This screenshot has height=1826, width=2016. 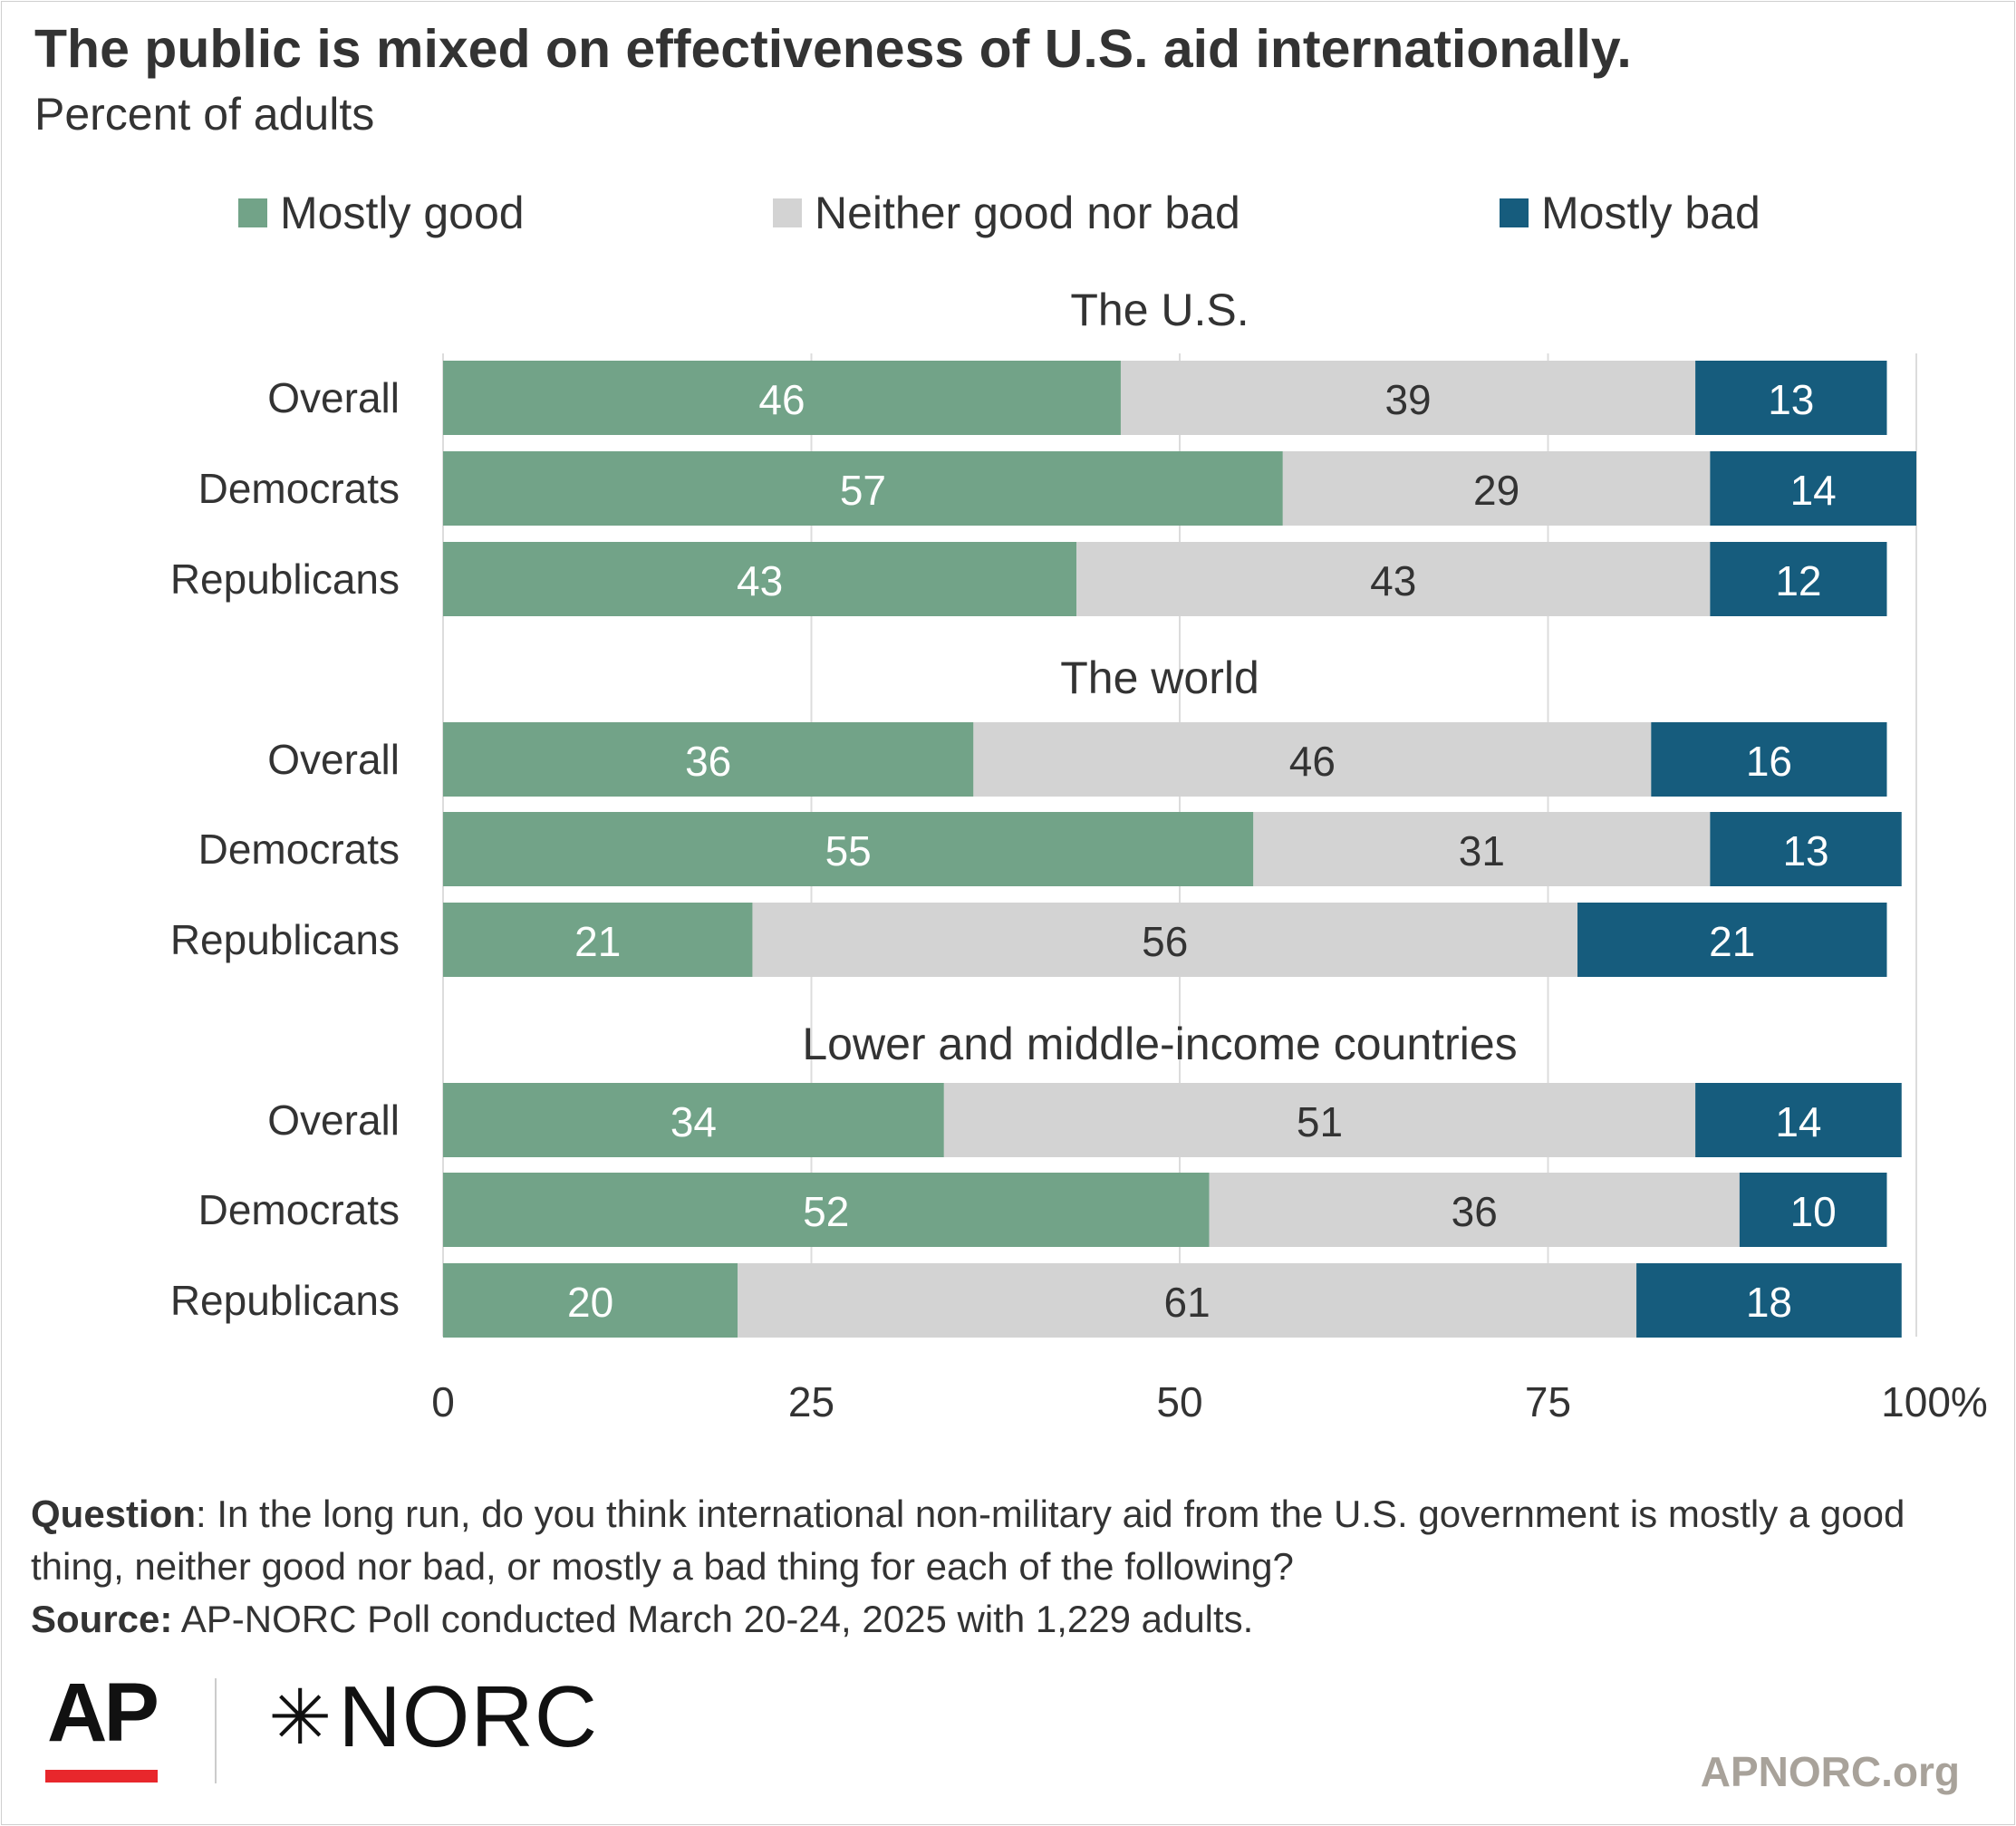 I want to click on bar-value-label: 56, so click(x=1165, y=942).